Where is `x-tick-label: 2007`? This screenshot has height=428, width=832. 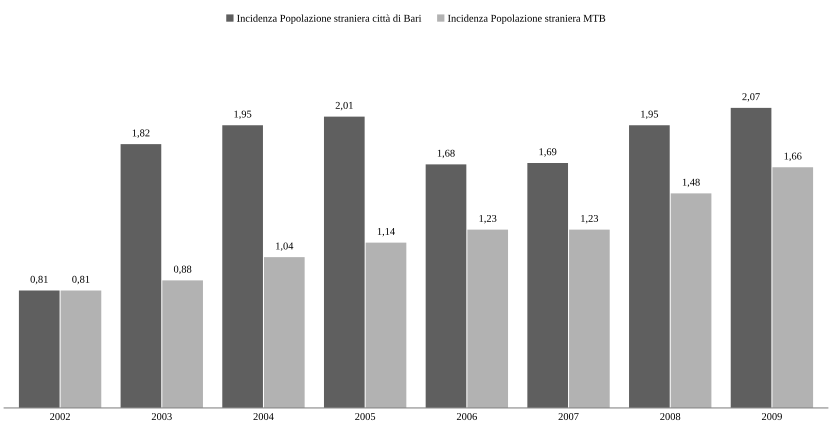
x-tick-label: 2007 is located at coordinates (568, 416).